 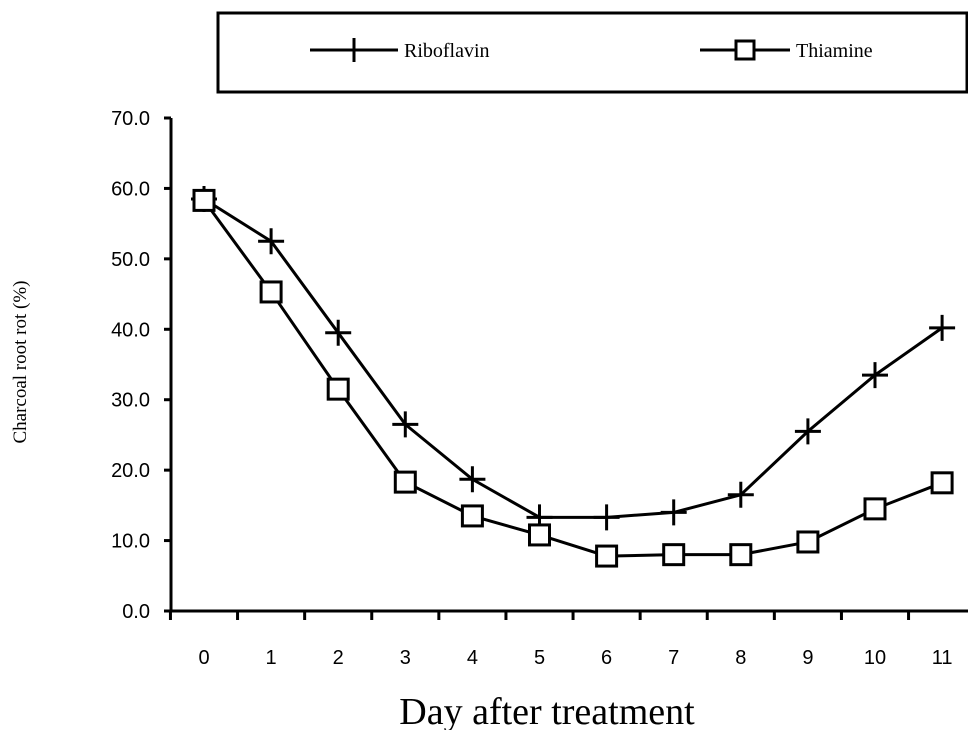 What do you see at coordinates (834, 51) in the screenshot?
I see `legend-label-thiamine: Thiamine` at bounding box center [834, 51].